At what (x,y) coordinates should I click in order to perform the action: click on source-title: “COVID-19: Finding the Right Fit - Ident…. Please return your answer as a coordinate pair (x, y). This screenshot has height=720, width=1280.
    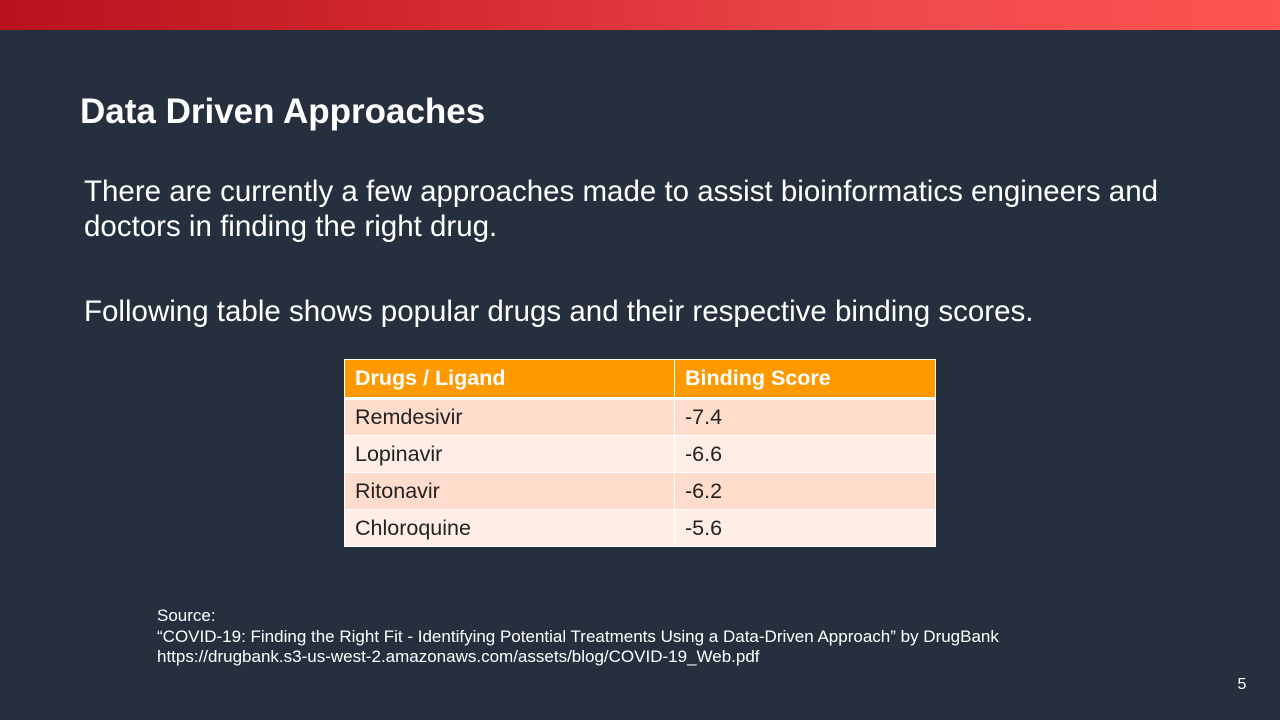
    Looking at the image, I should click on (578, 636).